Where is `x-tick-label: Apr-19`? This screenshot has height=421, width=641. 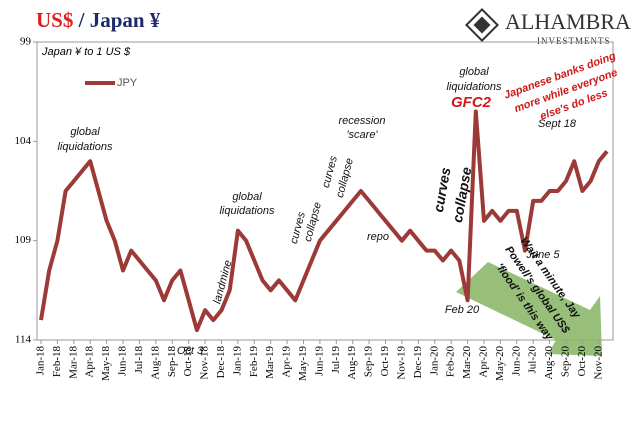 x-tick-label: Apr-19 is located at coordinates (287, 362).